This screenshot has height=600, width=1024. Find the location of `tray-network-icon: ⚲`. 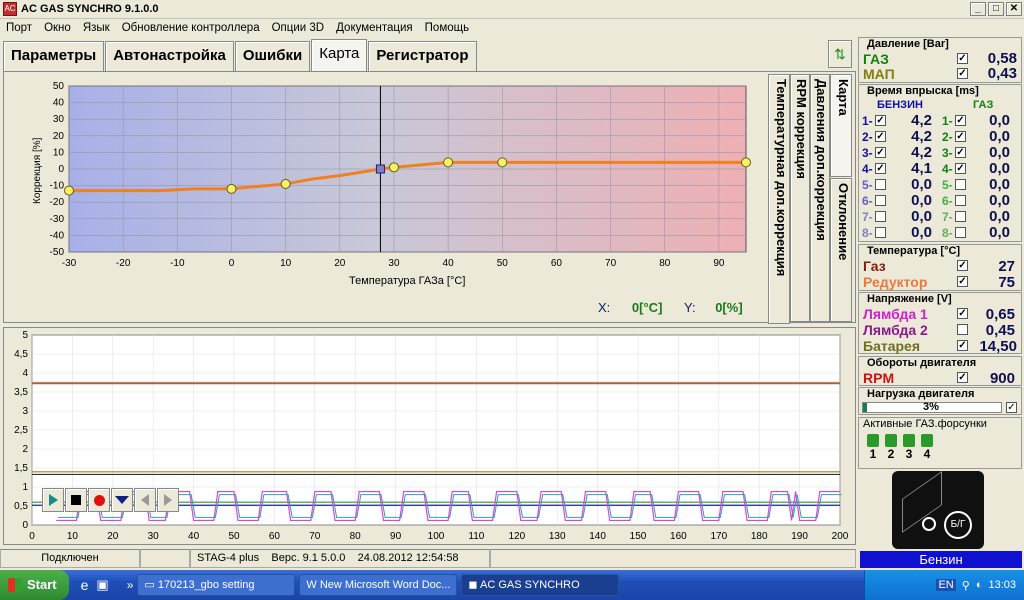

tray-network-icon: ⚲ is located at coordinates (965, 585).